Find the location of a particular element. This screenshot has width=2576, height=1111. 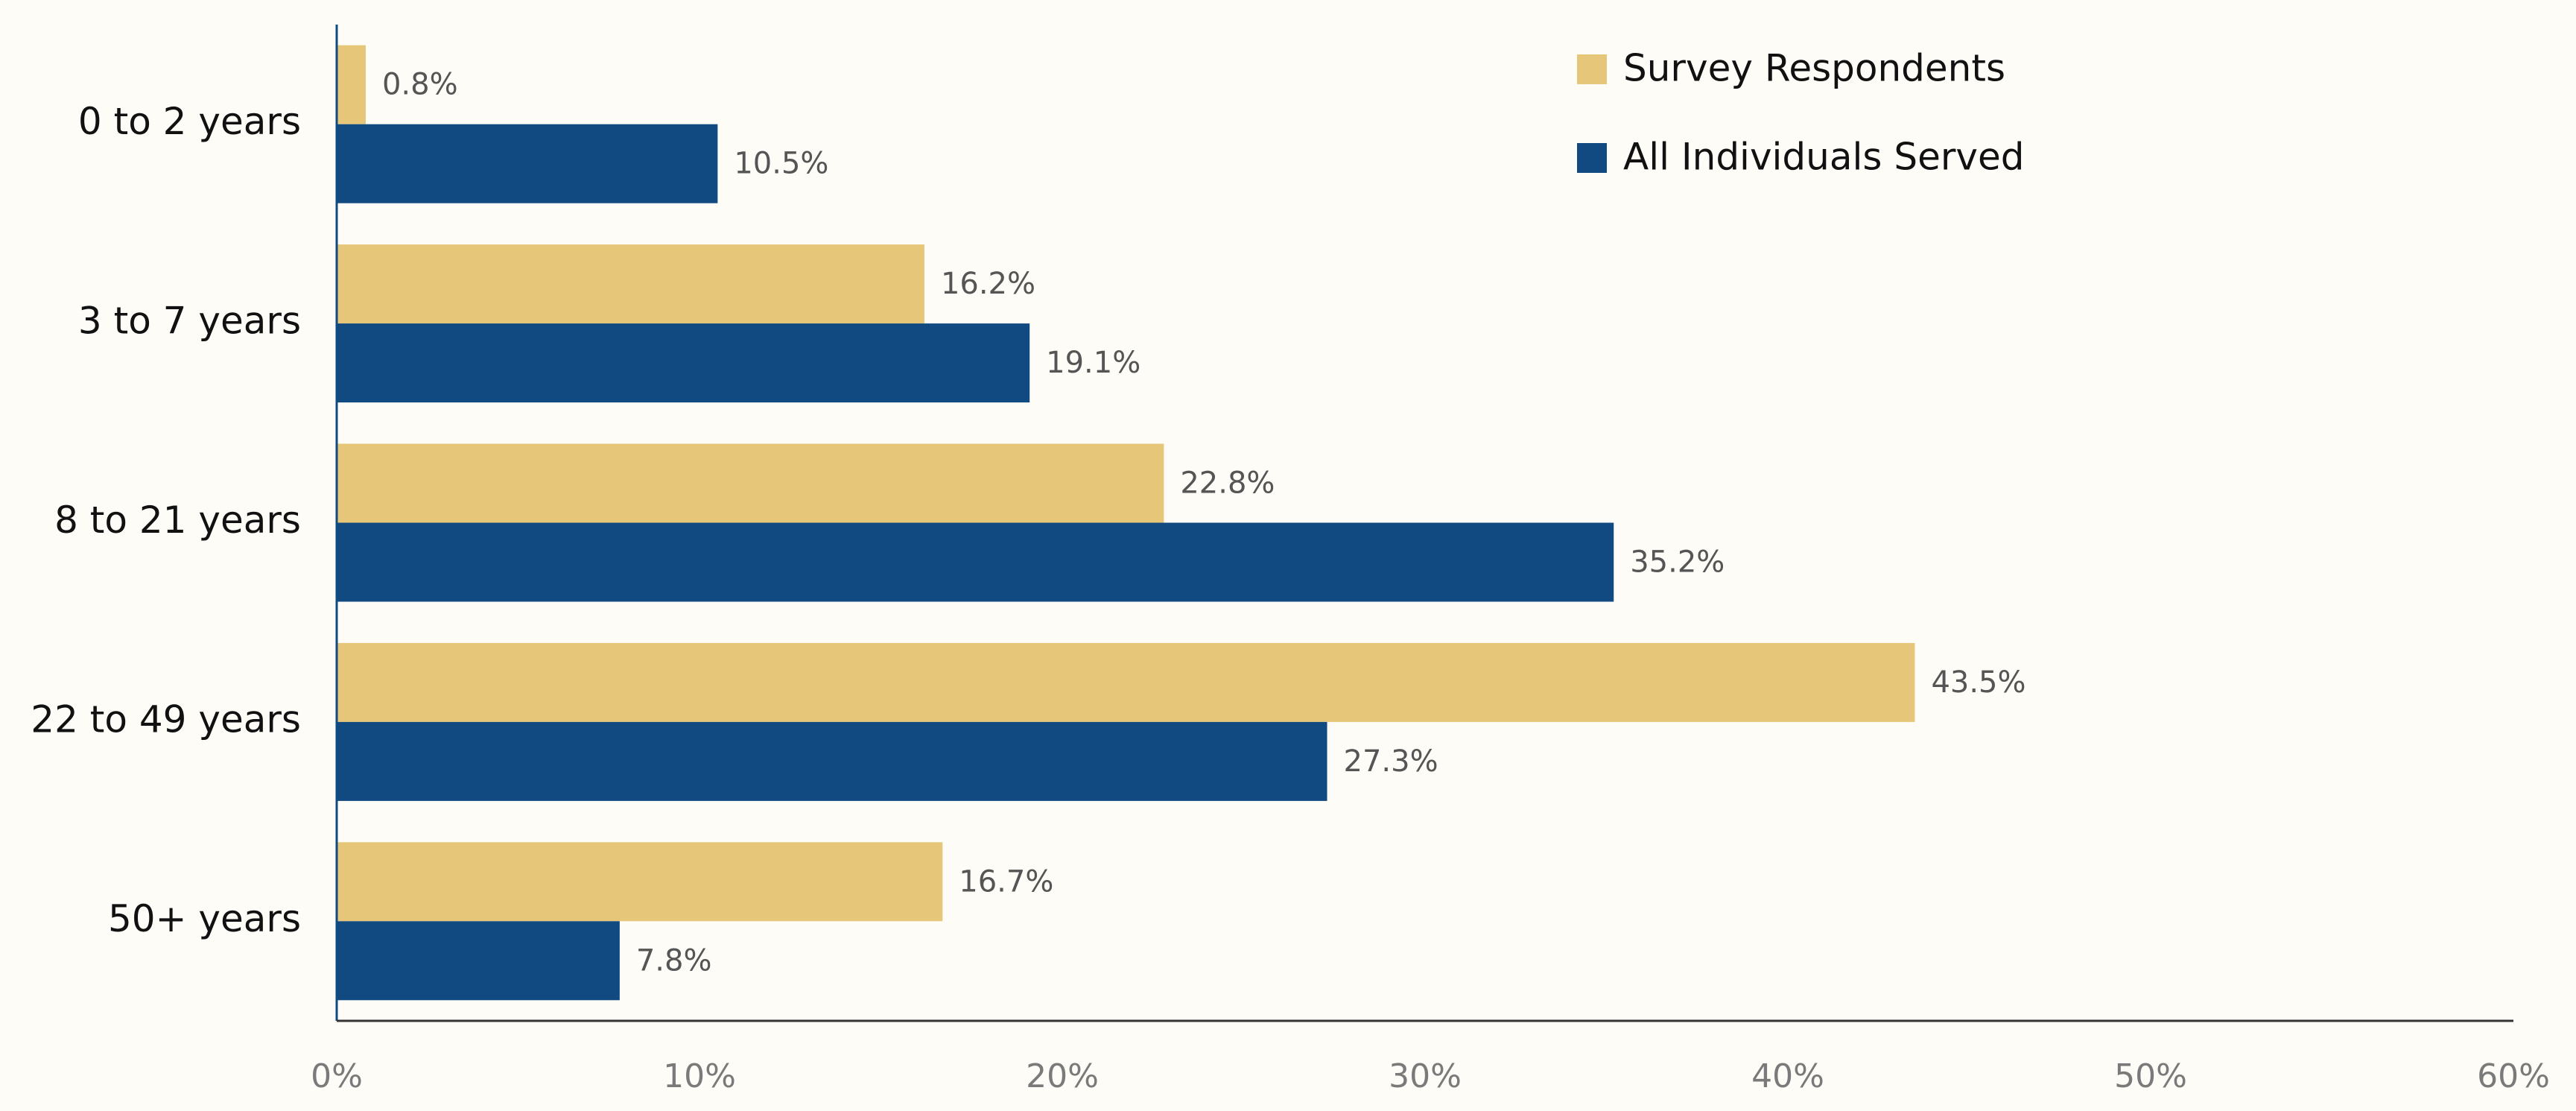

y-tick-label: 8 to 21 years is located at coordinates (178, 520).